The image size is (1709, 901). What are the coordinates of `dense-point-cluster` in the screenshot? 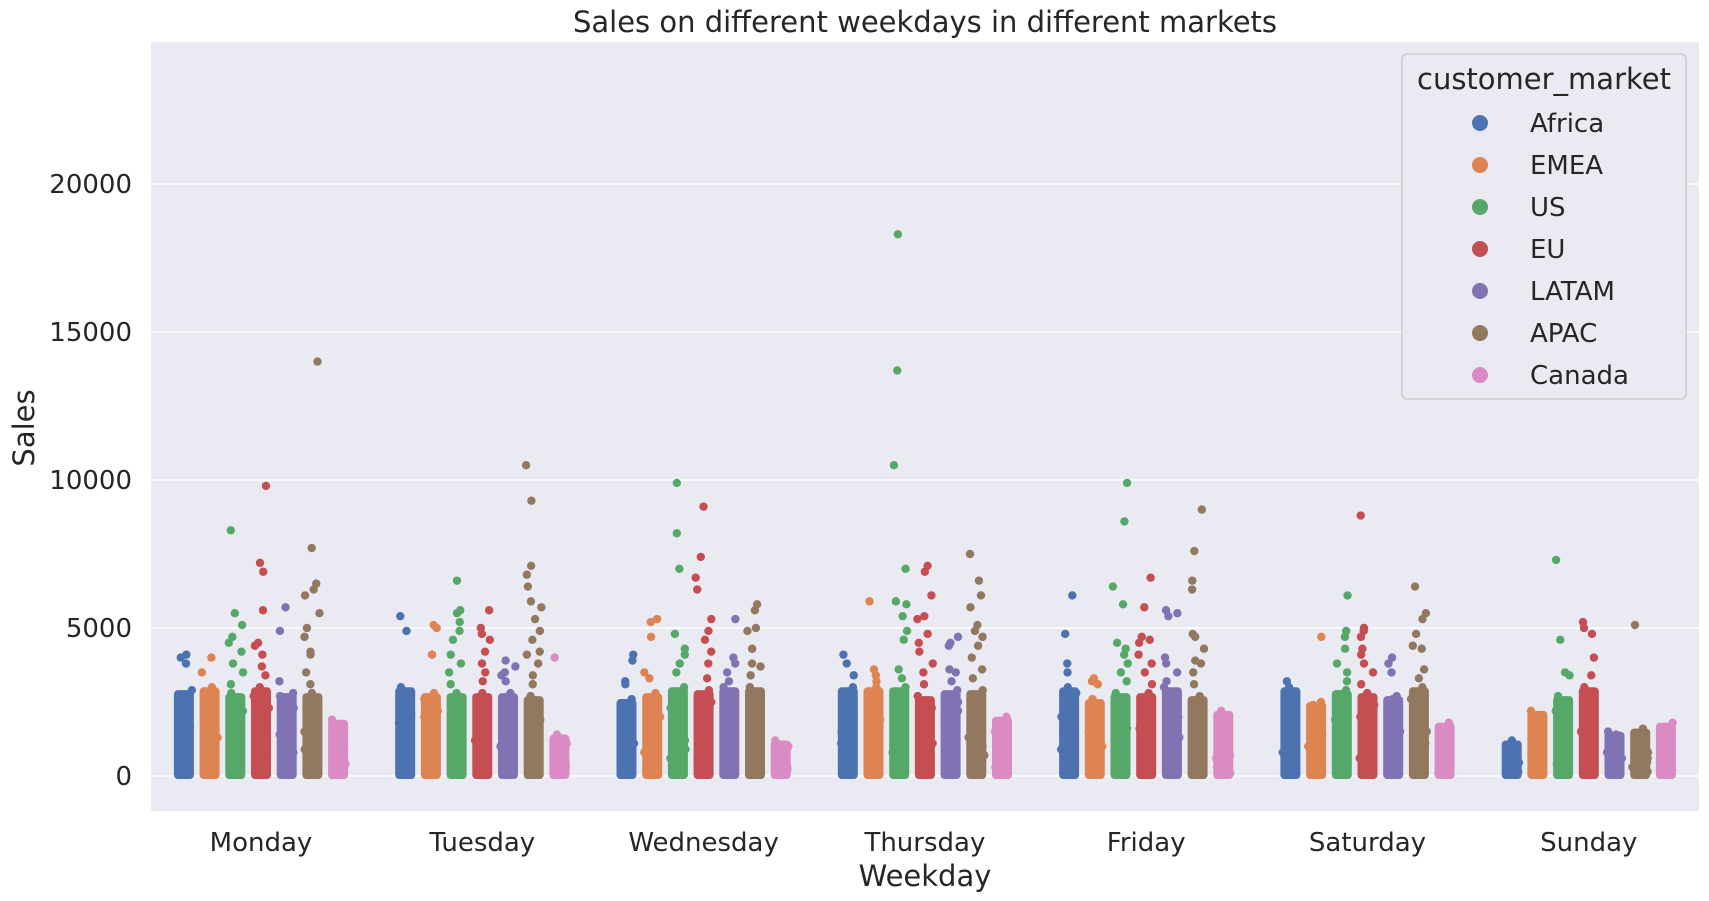 It's located at (261, 733).